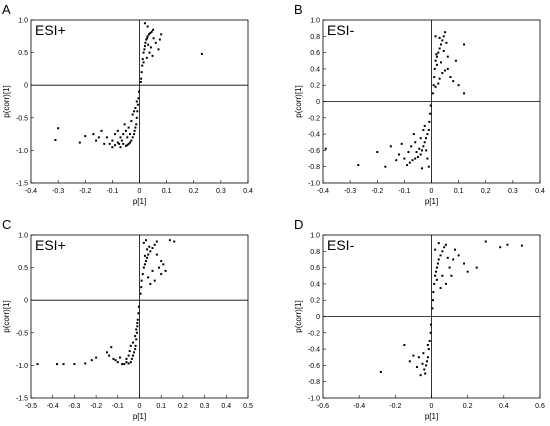 The width and height of the screenshot is (550, 426). Describe the element at coordinates (468, 406) in the screenshot. I see `x-tick-label: 0.2` at that location.